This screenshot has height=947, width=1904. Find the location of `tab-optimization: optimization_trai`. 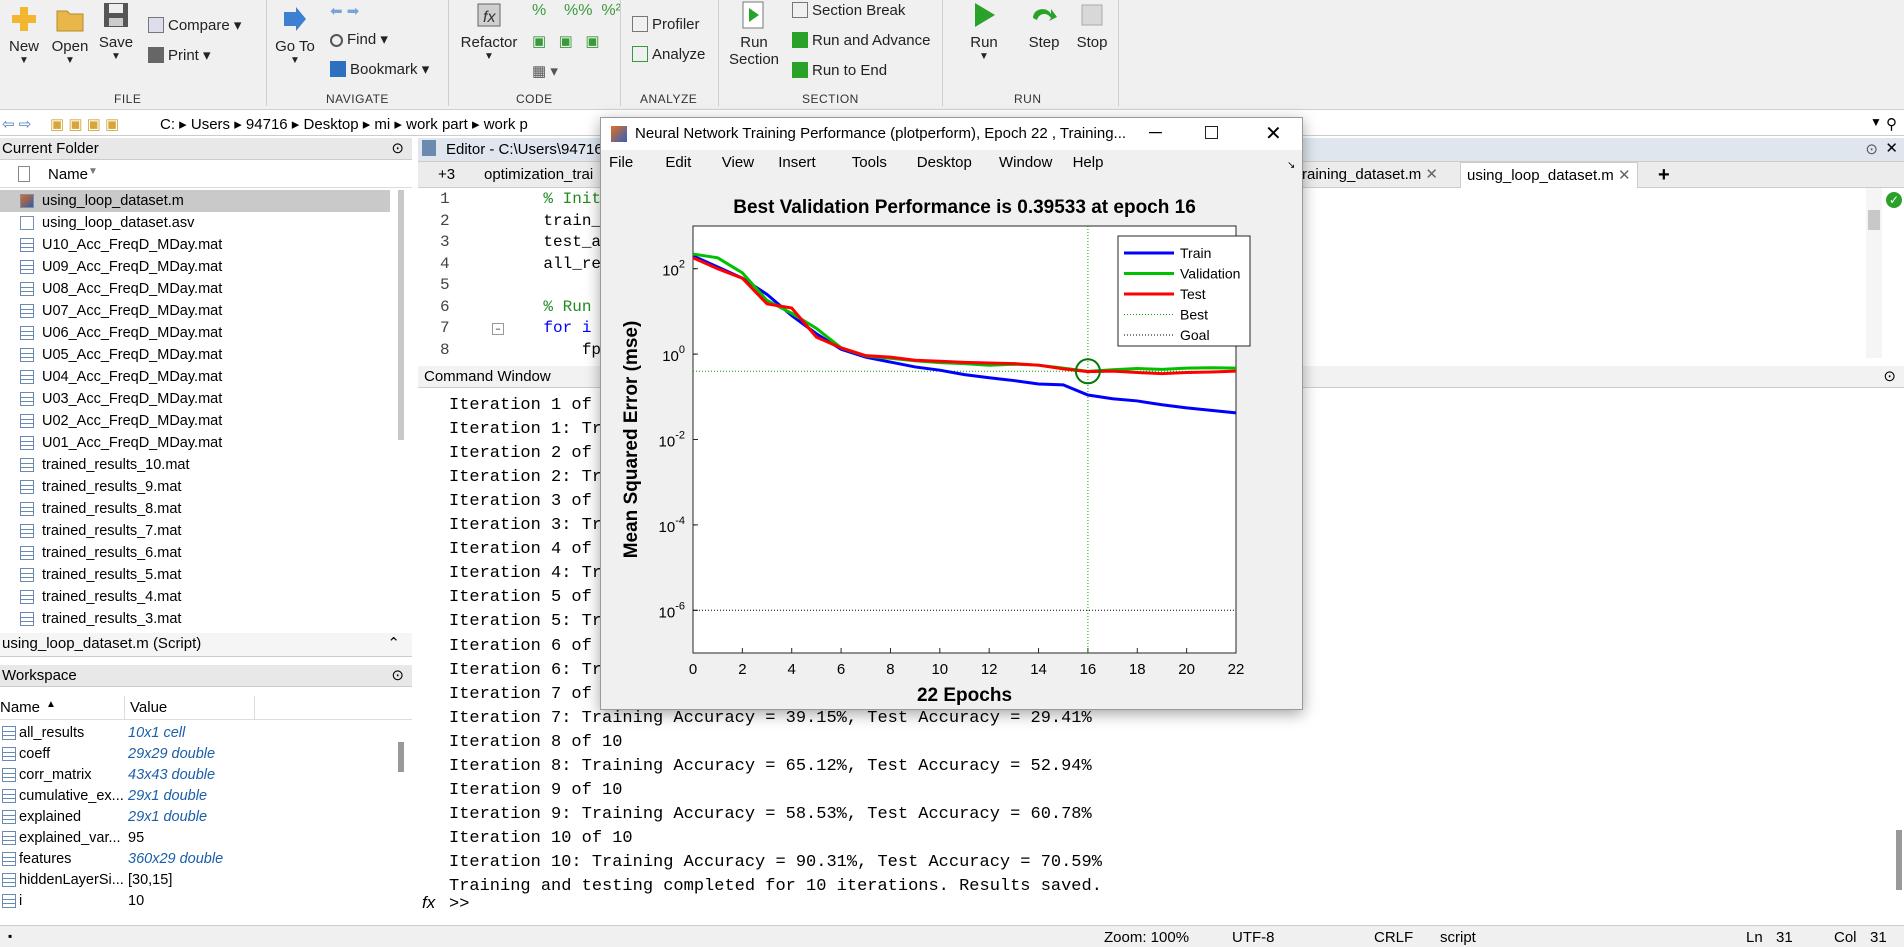

tab-optimization: optimization_trai is located at coordinates (539, 174).